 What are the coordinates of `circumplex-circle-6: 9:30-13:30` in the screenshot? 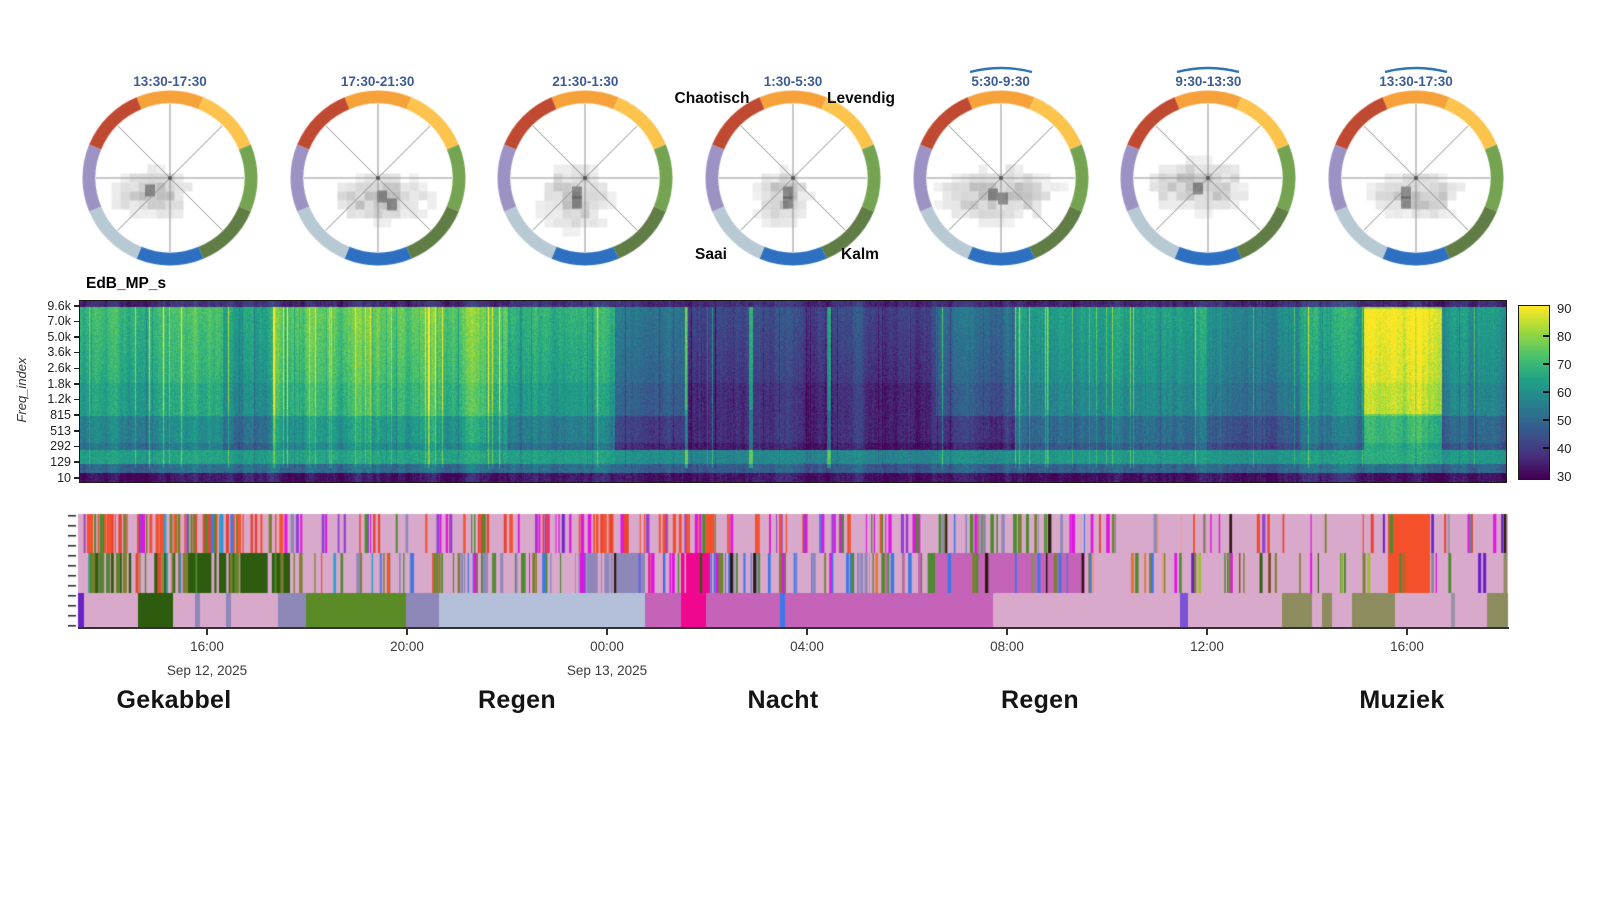 It's located at (1208, 168).